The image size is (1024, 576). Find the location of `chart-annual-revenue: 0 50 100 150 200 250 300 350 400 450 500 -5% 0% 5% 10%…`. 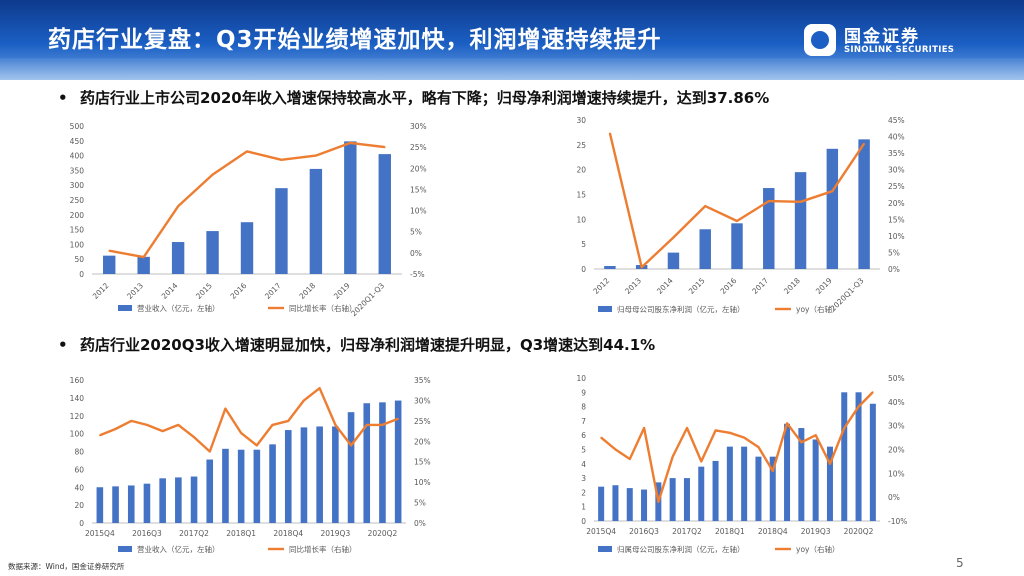

chart-annual-revenue: 0 50 100 150 200 250 300 350 400 450 500 -5% 0% 5% 10%… is located at coordinates (248, 220).